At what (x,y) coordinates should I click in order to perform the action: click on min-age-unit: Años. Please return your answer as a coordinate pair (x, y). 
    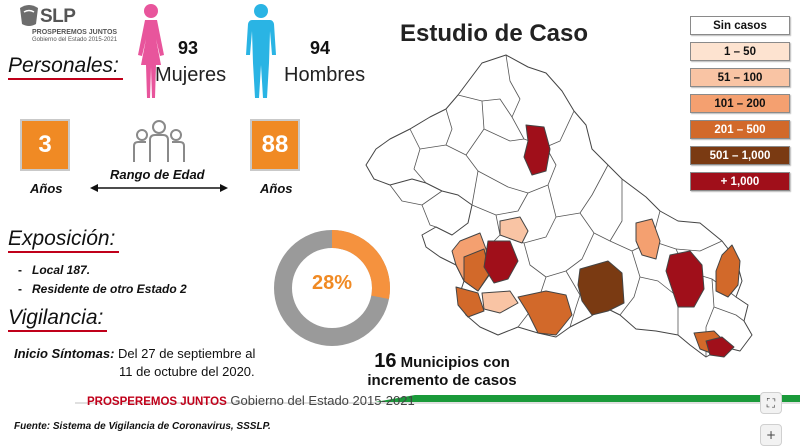
    Looking at the image, I should click on (46, 188).